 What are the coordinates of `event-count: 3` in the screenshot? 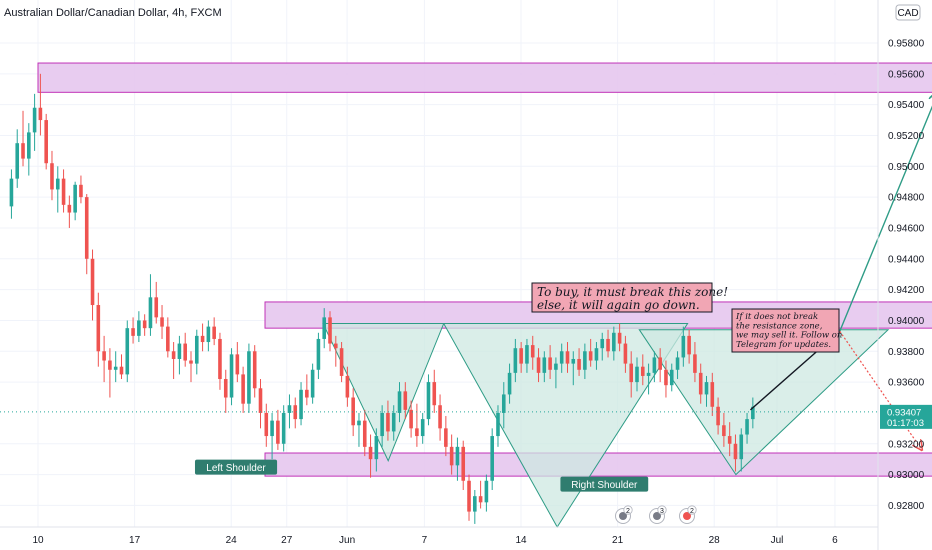 It's located at (662, 511).